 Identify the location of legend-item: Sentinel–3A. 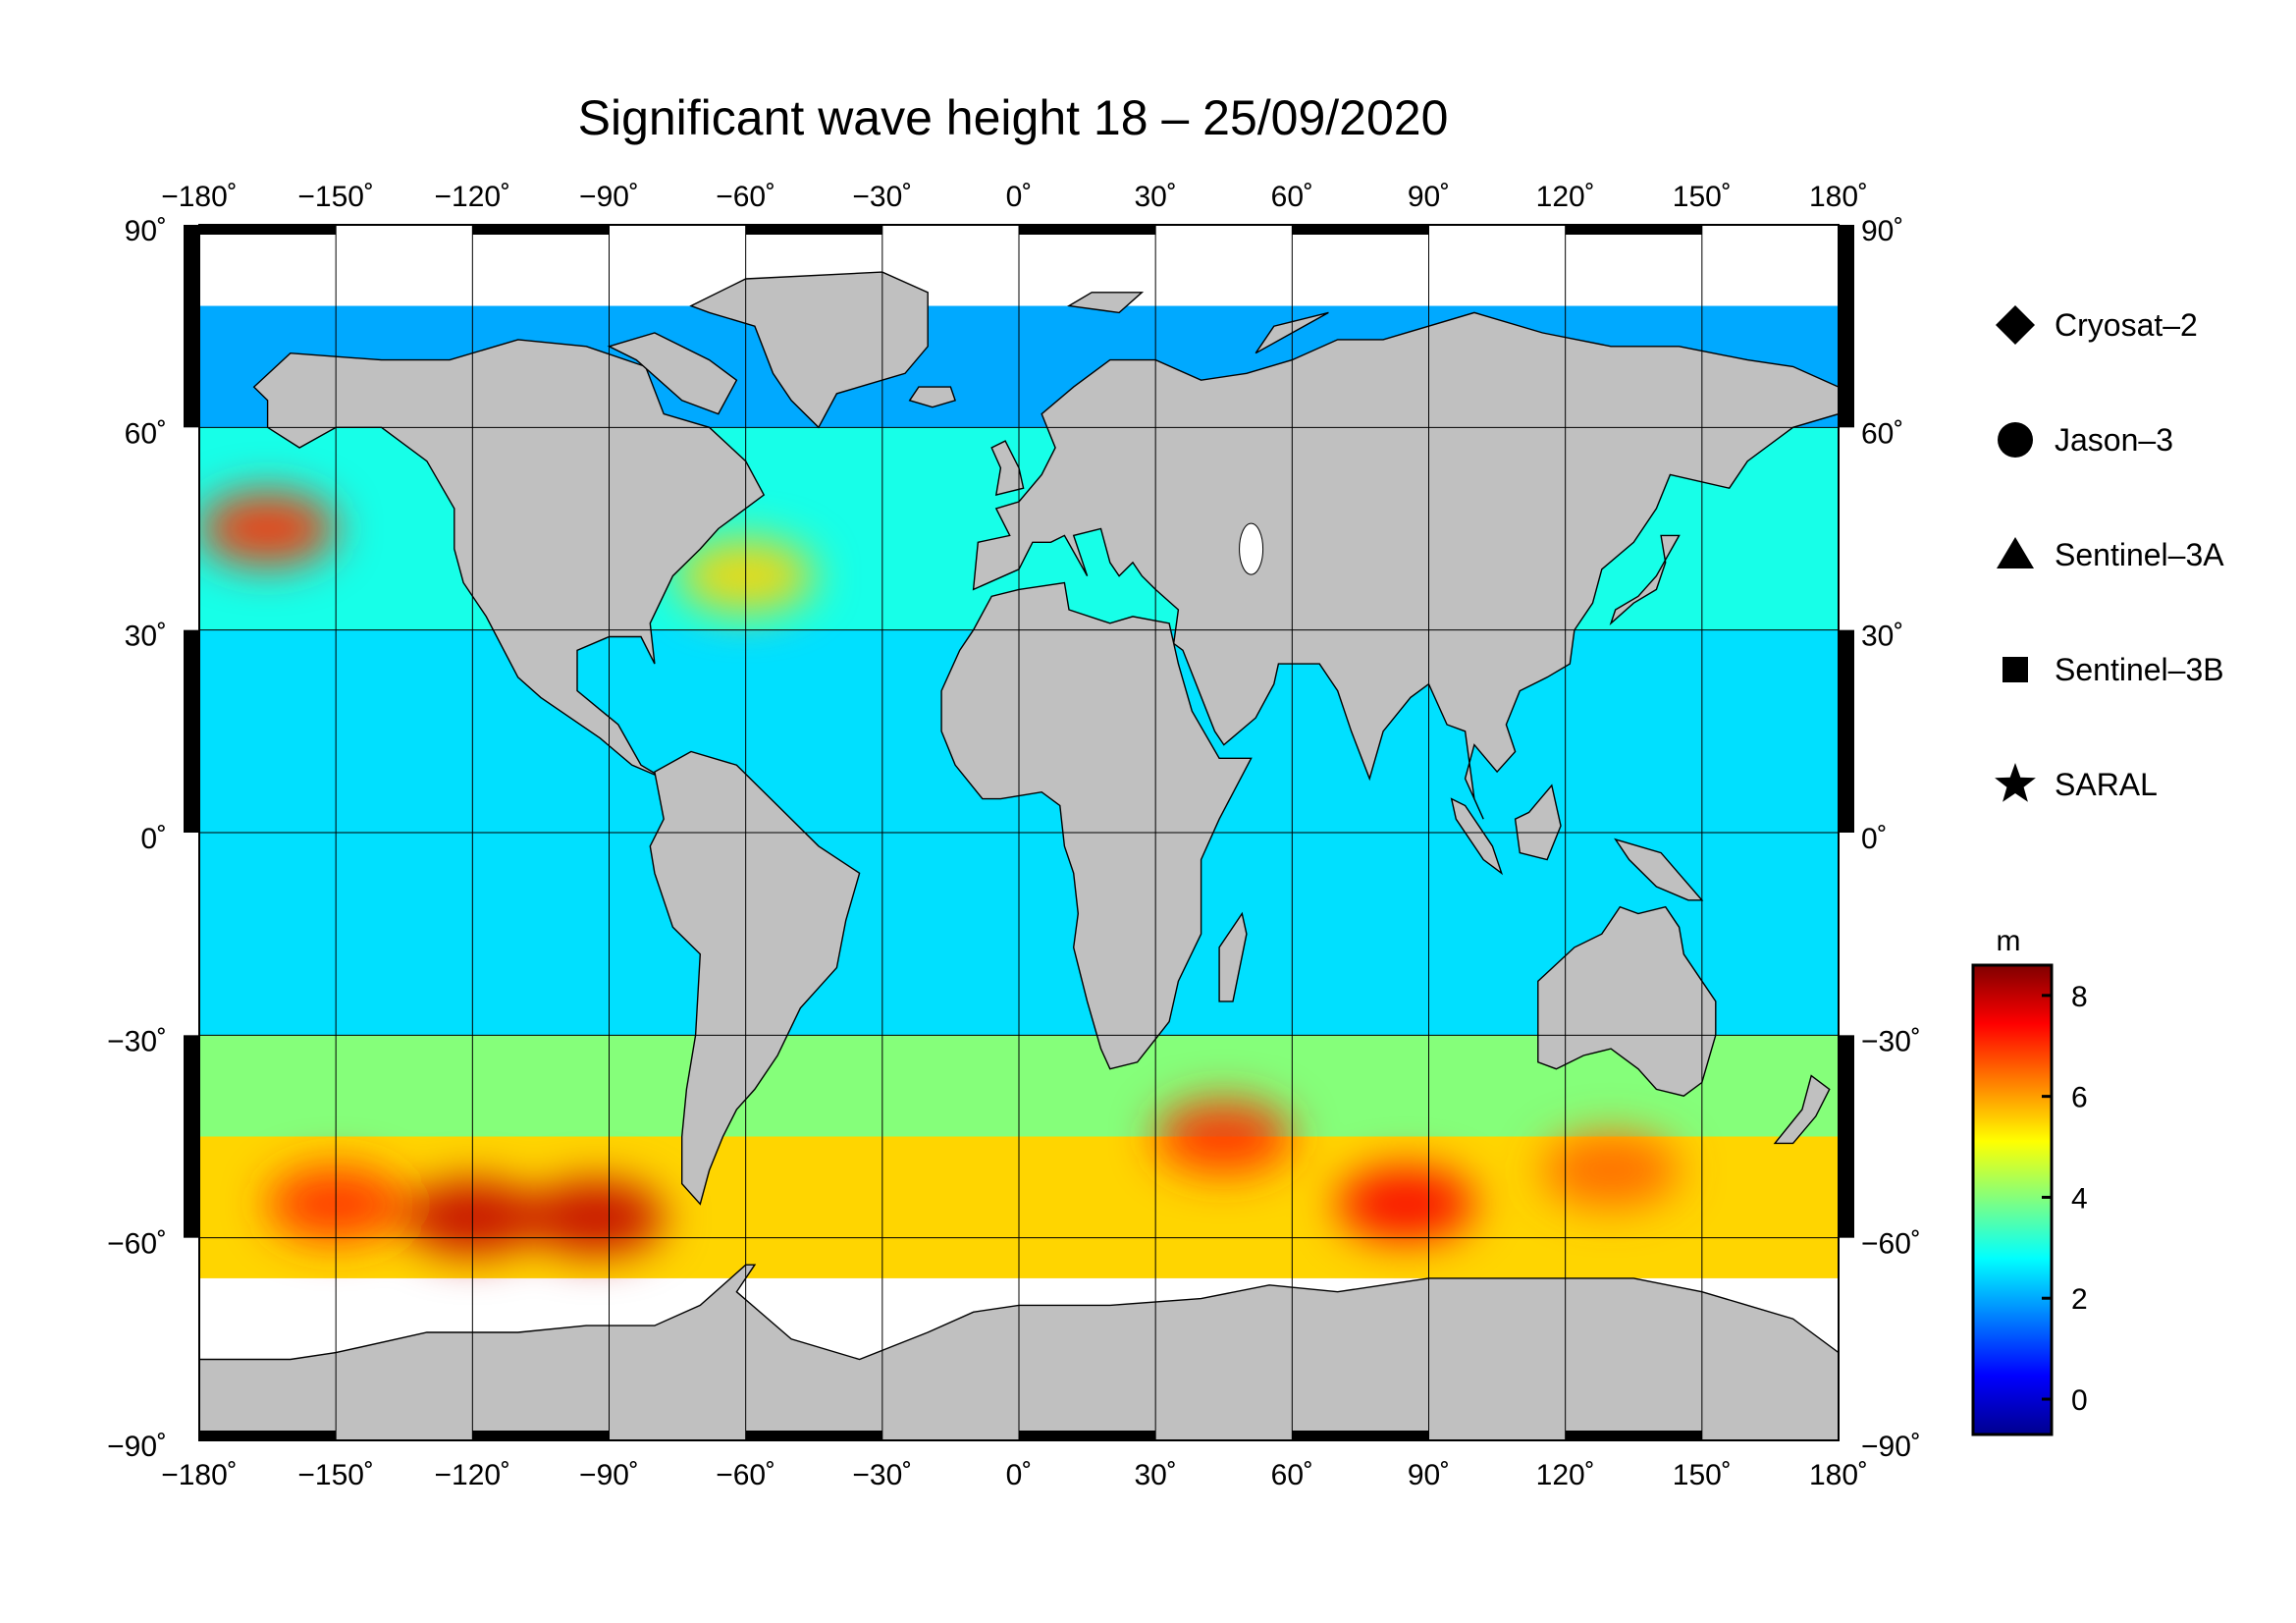
(2110, 555).